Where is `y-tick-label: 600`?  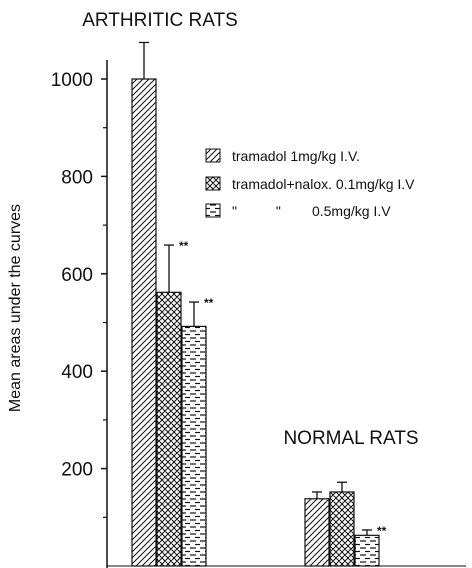
y-tick-label: 600 is located at coordinates (77, 275).